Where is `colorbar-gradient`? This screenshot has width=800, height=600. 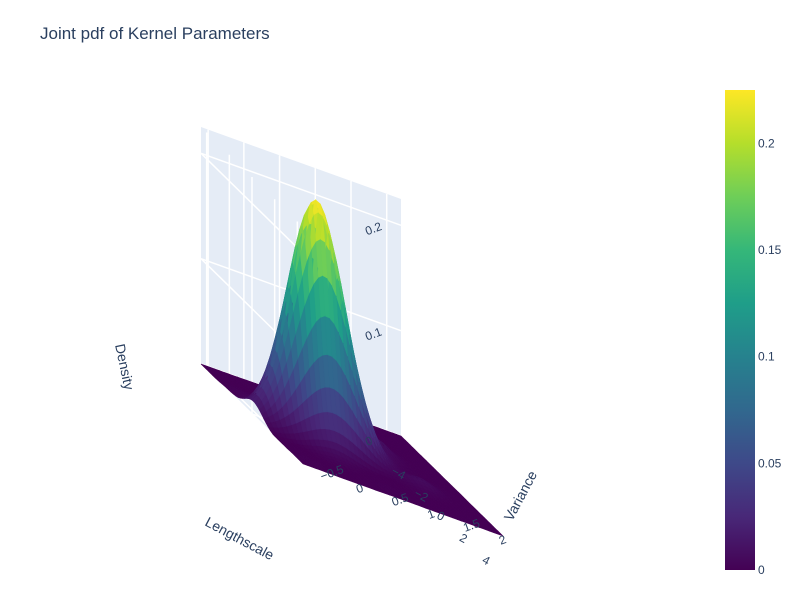 colorbar-gradient is located at coordinates (740, 330).